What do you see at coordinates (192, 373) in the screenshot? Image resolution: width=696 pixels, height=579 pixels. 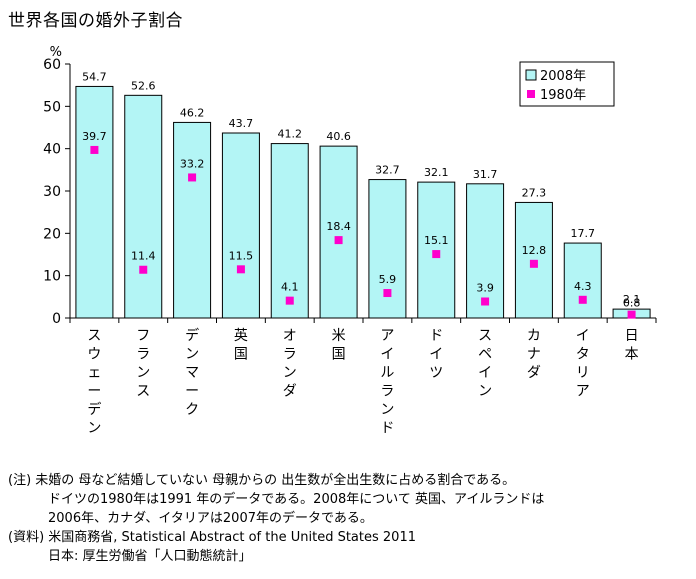 I see `x-tick-label-char: マ` at bounding box center [192, 373].